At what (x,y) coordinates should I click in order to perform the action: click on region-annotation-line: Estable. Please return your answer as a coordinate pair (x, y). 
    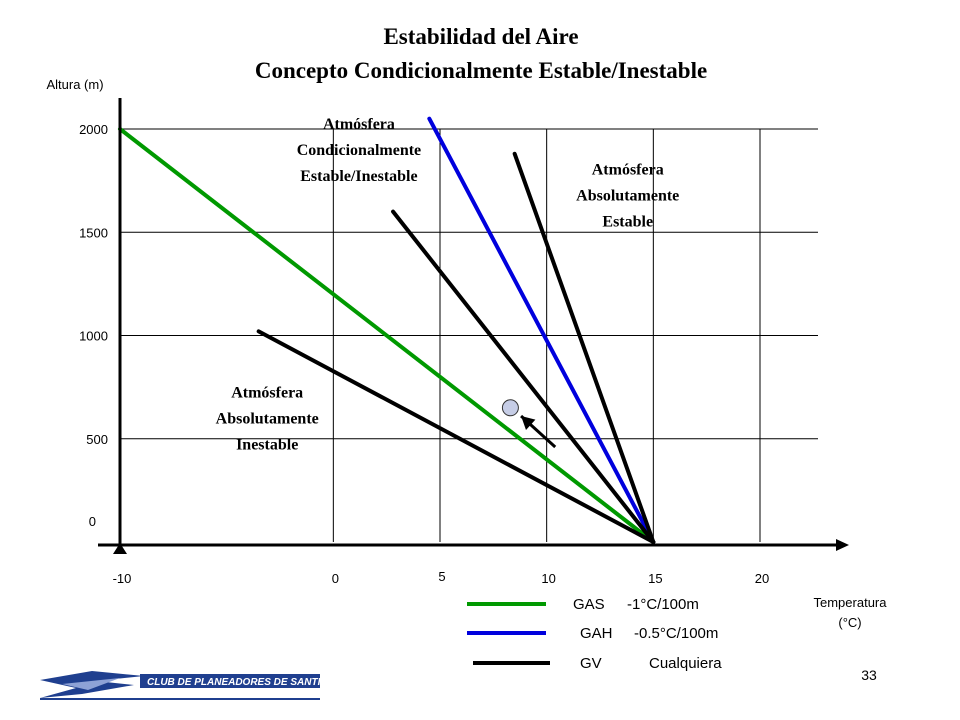
    Looking at the image, I should click on (627, 221).